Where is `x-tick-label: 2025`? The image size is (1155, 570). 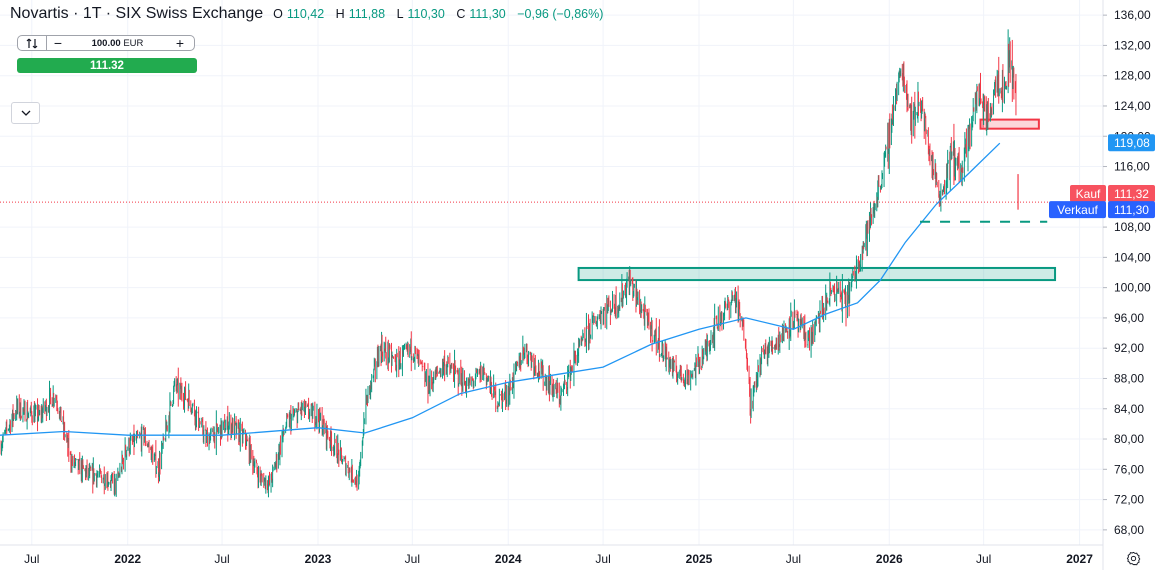
x-tick-label: 2025 is located at coordinates (699, 559).